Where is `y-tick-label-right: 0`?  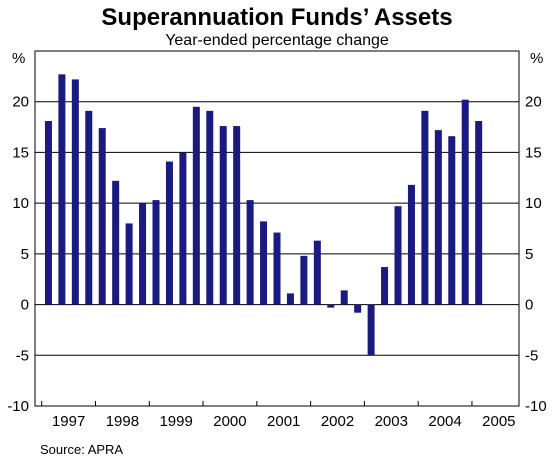
y-tick-label-right: 0 is located at coordinates (529, 305).